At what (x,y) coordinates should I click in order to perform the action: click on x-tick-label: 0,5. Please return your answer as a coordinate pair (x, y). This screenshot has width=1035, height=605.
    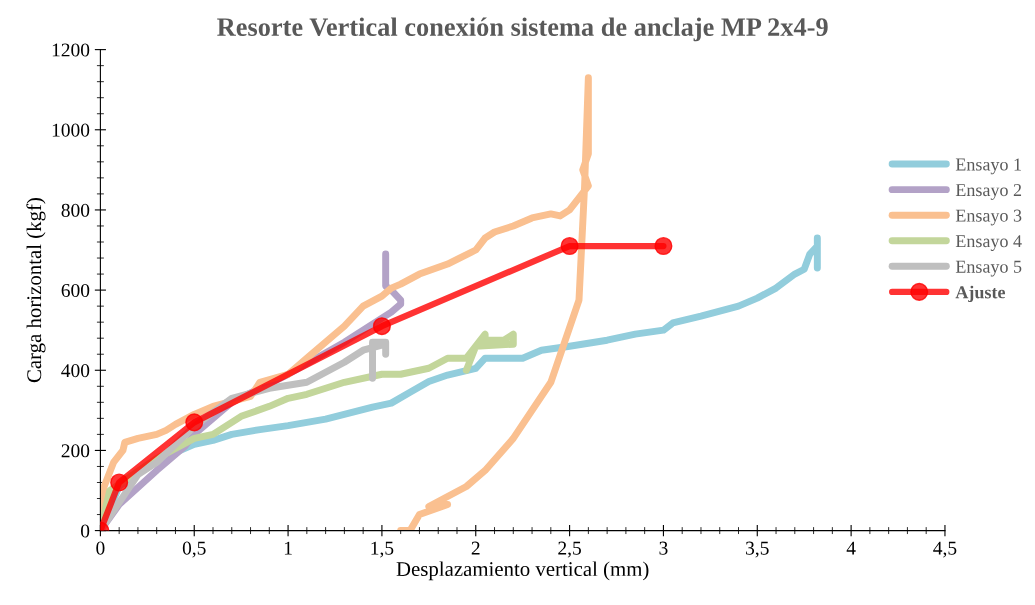
    Looking at the image, I should click on (194, 549).